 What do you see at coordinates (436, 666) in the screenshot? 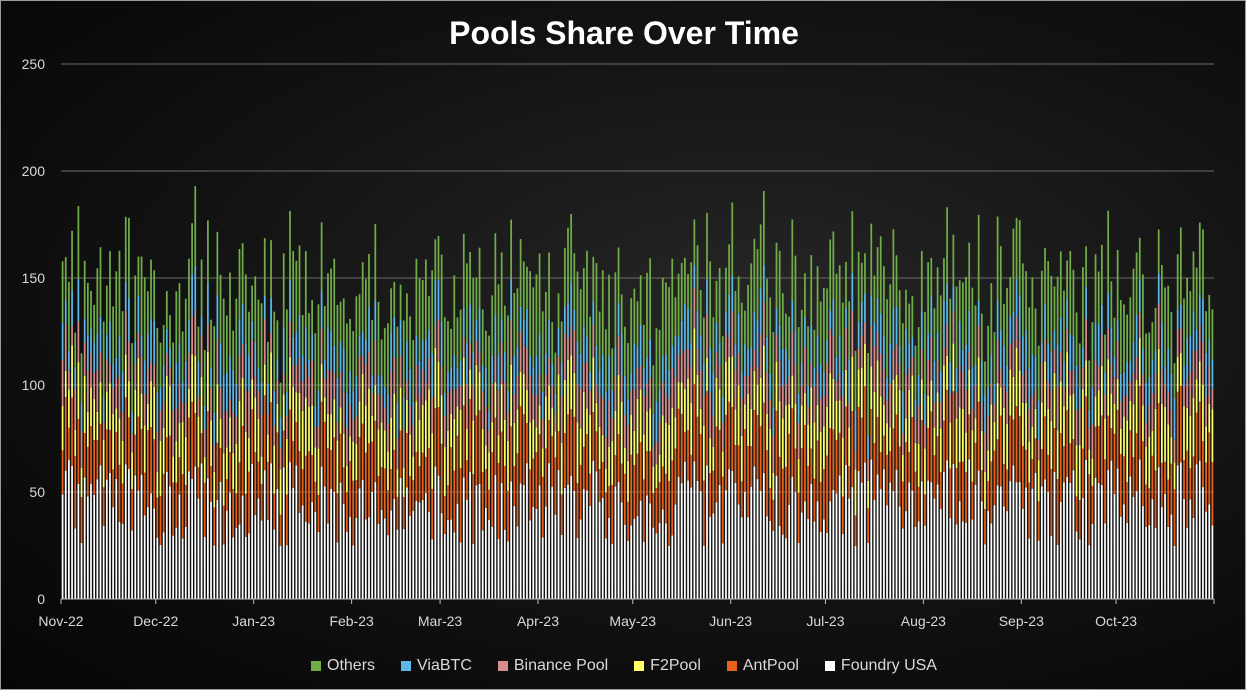
I see `legend-item: ViaBTC` at bounding box center [436, 666].